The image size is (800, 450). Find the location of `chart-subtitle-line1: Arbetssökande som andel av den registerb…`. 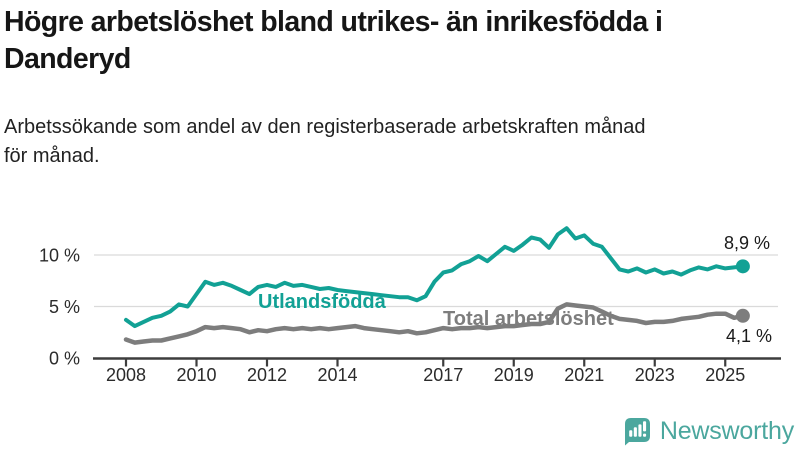

chart-subtitle-line1: Arbetssökande som andel av den registerb… is located at coordinates (325, 127).